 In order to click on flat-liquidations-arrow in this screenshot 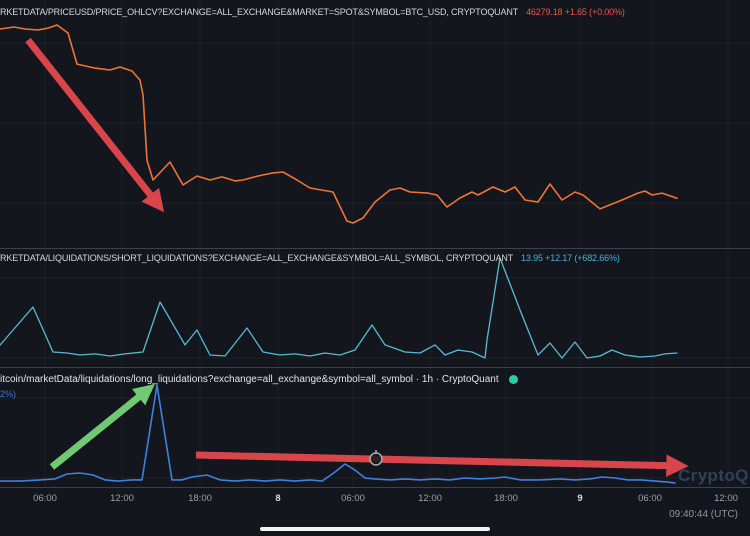, I will do `click(442, 464)`.